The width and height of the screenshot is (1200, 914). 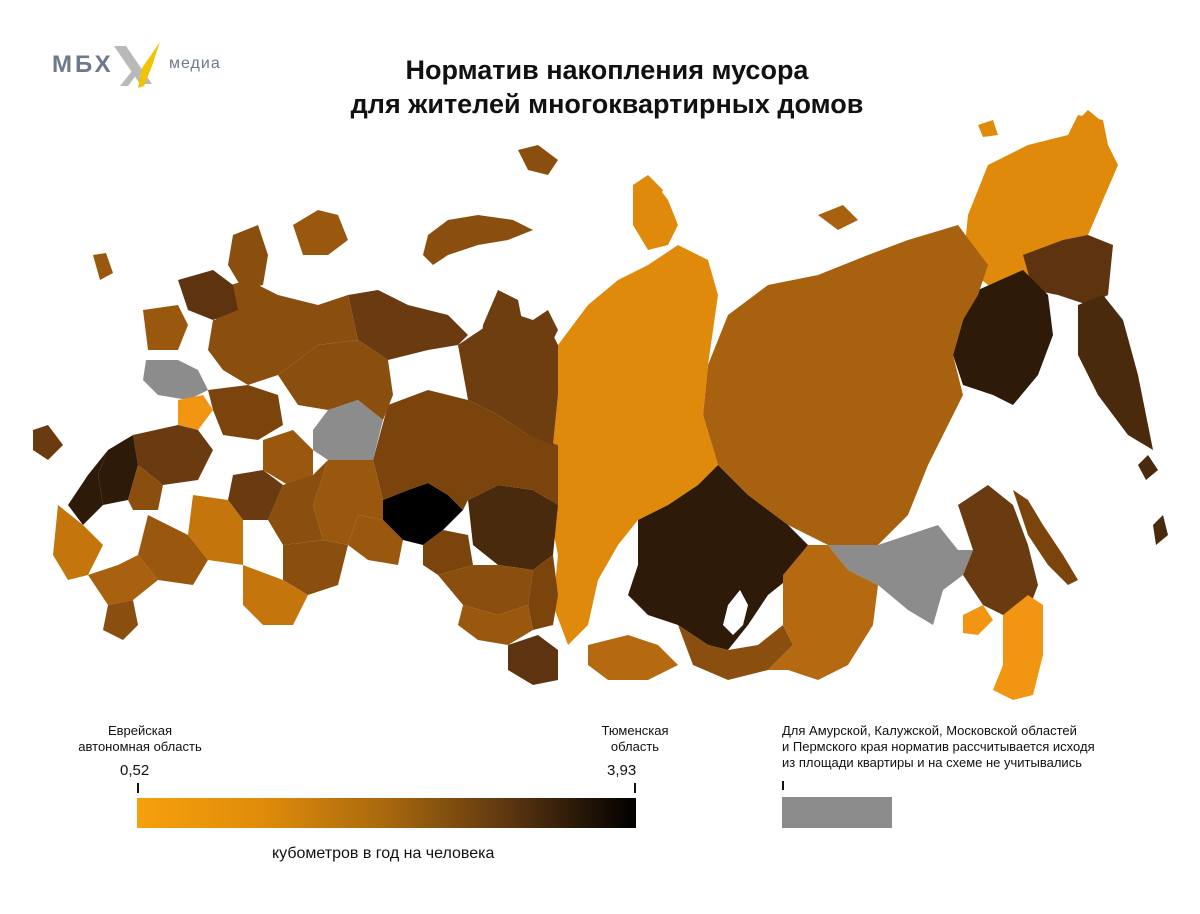 I want to click on region-tyumen, so click(x=423, y=514).